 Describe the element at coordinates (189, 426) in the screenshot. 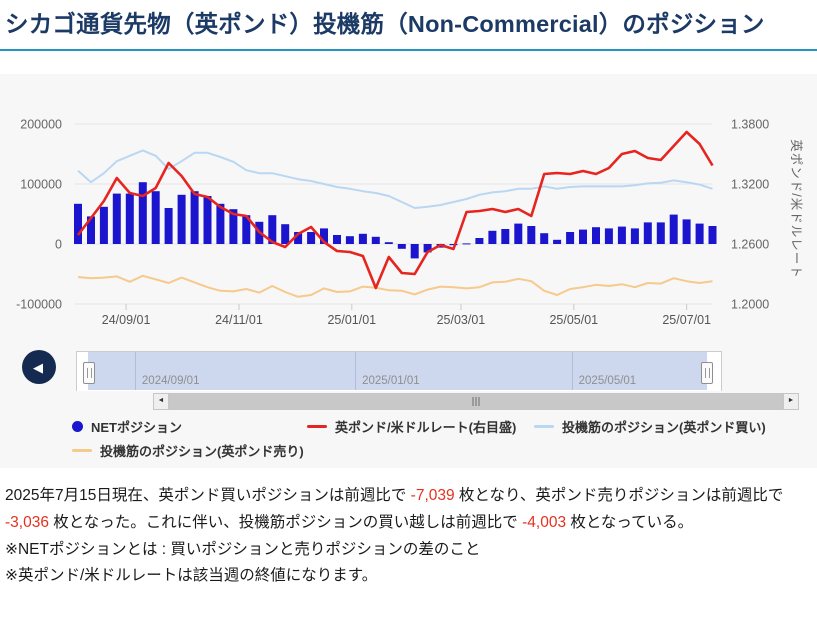

I see `legend-item-net-position: NETポジション` at that location.